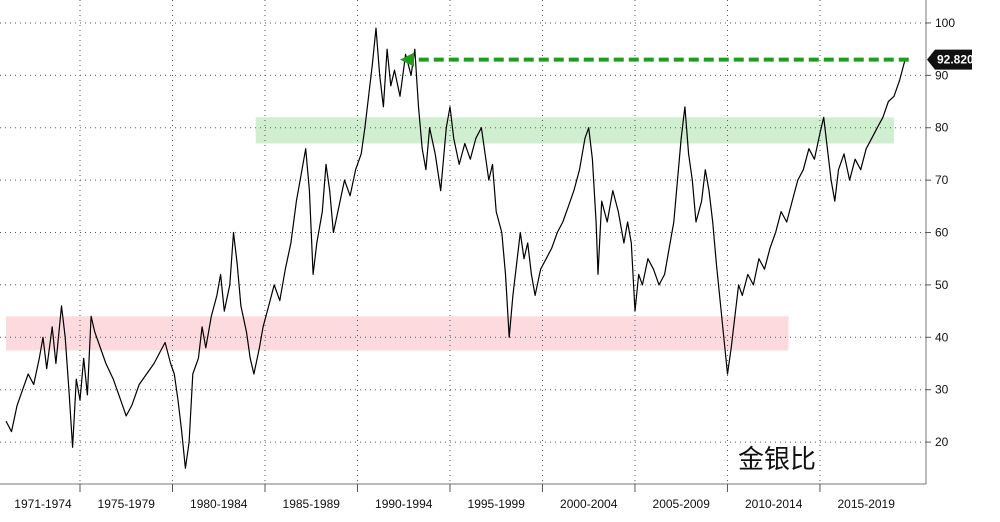  I want to click on arrow-group, so click(654, 59).